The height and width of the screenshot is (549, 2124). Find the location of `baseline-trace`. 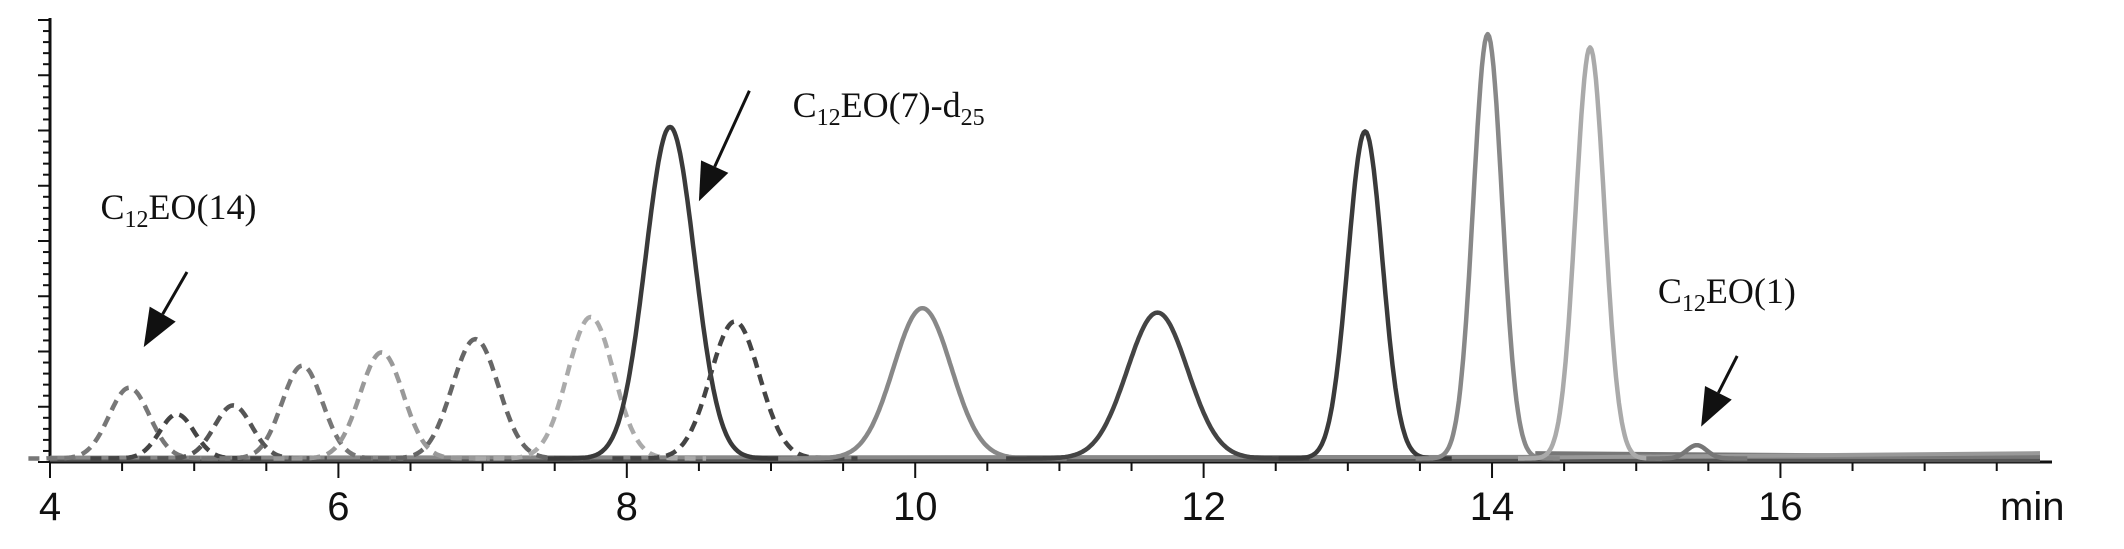

baseline-trace is located at coordinates (1788, 455).